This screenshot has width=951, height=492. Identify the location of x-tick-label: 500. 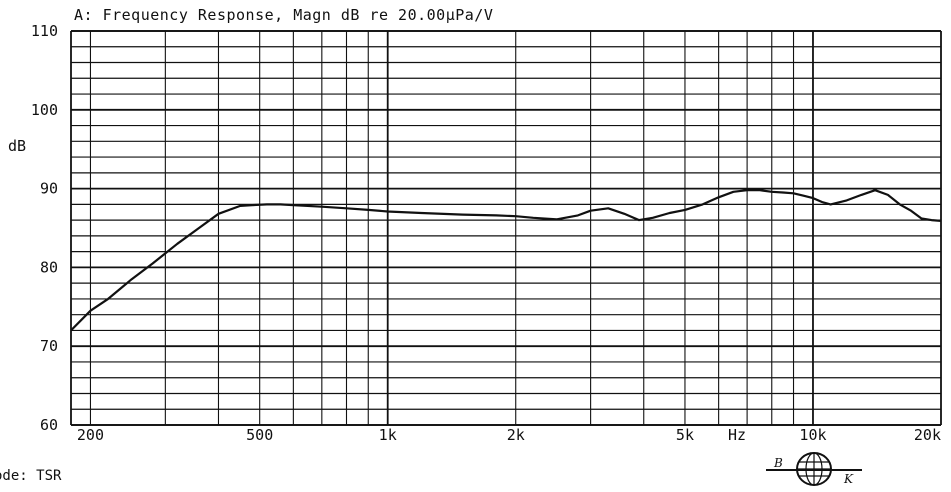
(259, 435).